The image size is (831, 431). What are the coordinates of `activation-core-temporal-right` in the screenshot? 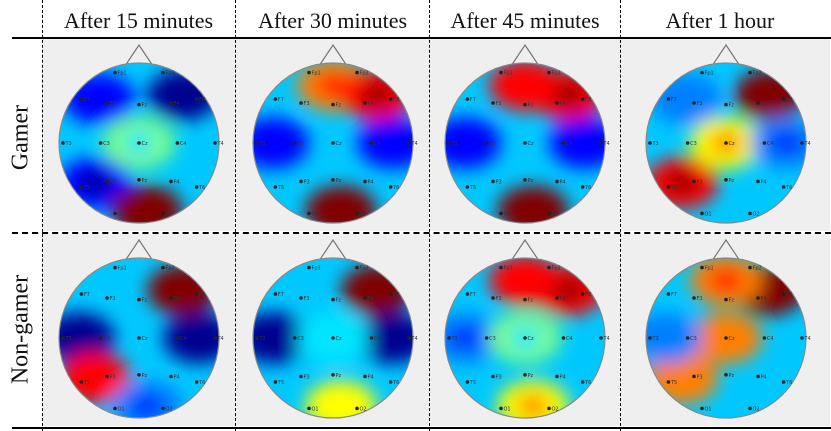 It's located at (392, 338).